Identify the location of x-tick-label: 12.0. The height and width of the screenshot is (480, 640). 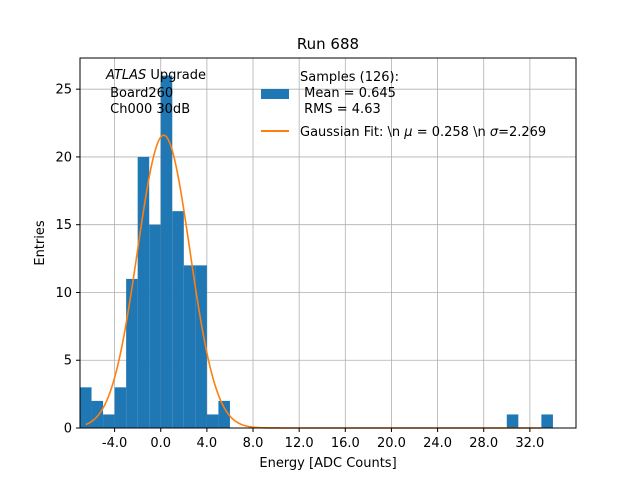
(299, 443).